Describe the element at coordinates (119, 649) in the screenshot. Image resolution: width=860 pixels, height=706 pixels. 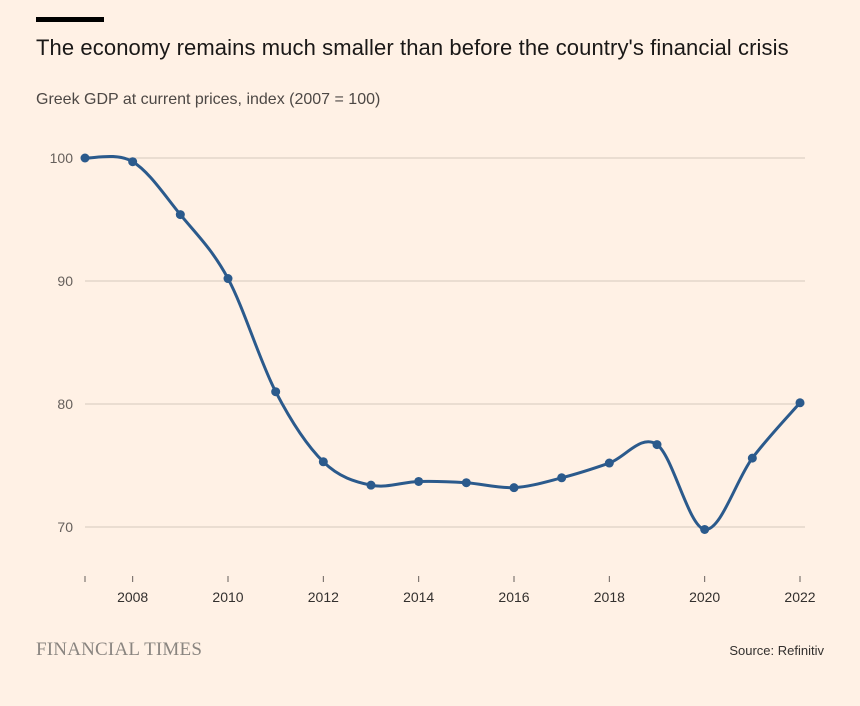
I see `financial-times-logo: FINANCIAL TIMES` at that location.